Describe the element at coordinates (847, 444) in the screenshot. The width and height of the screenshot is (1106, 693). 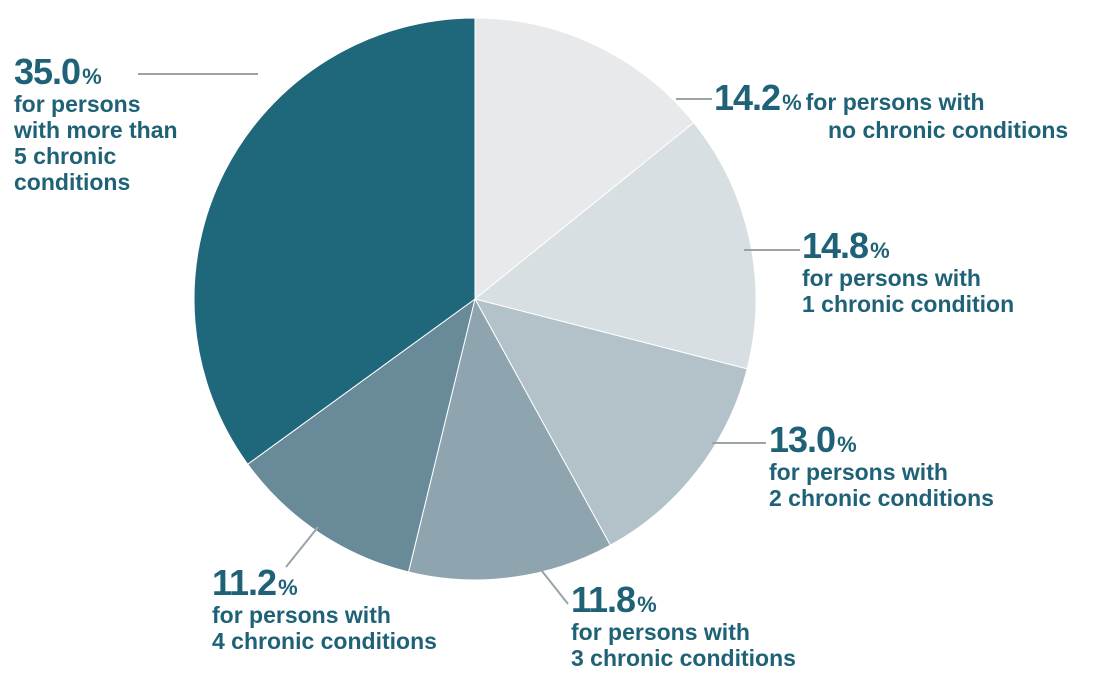
I see `slice-percent-sign-2: %` at that location.